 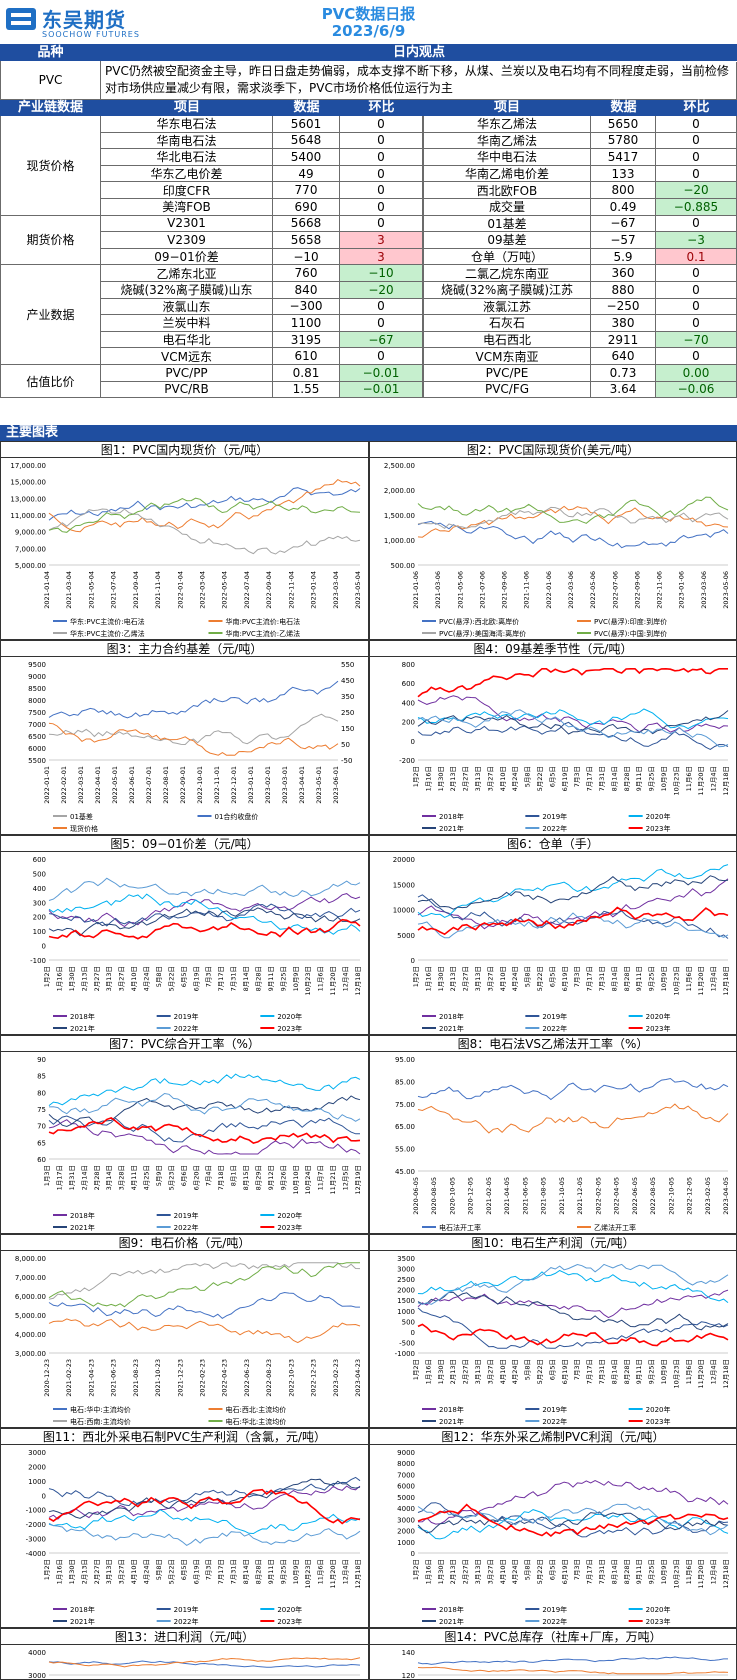 I want to click on item-name-2: 01基差, so click(x=507, y=224).